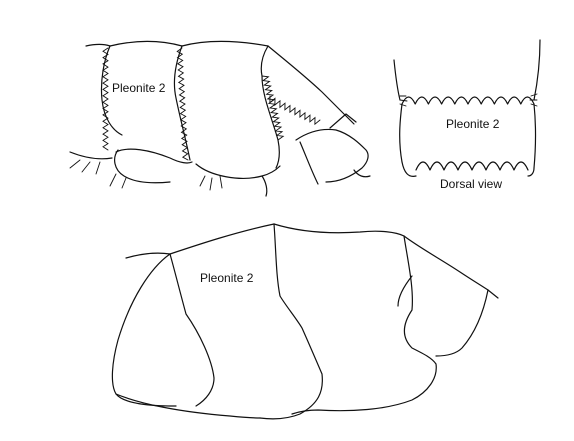 The image size is (574, 441). Describe the element at coordinates (343, 121) in the screenshot. I see `telson-outline` at that location.